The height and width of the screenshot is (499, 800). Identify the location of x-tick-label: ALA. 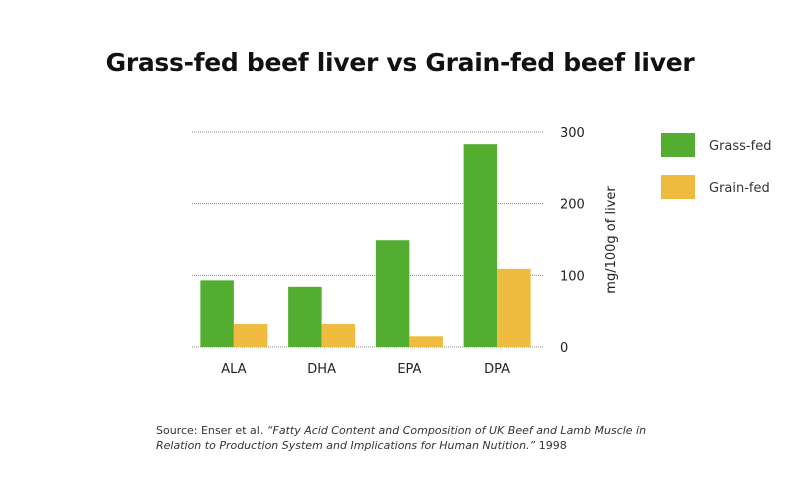
(233, 369).